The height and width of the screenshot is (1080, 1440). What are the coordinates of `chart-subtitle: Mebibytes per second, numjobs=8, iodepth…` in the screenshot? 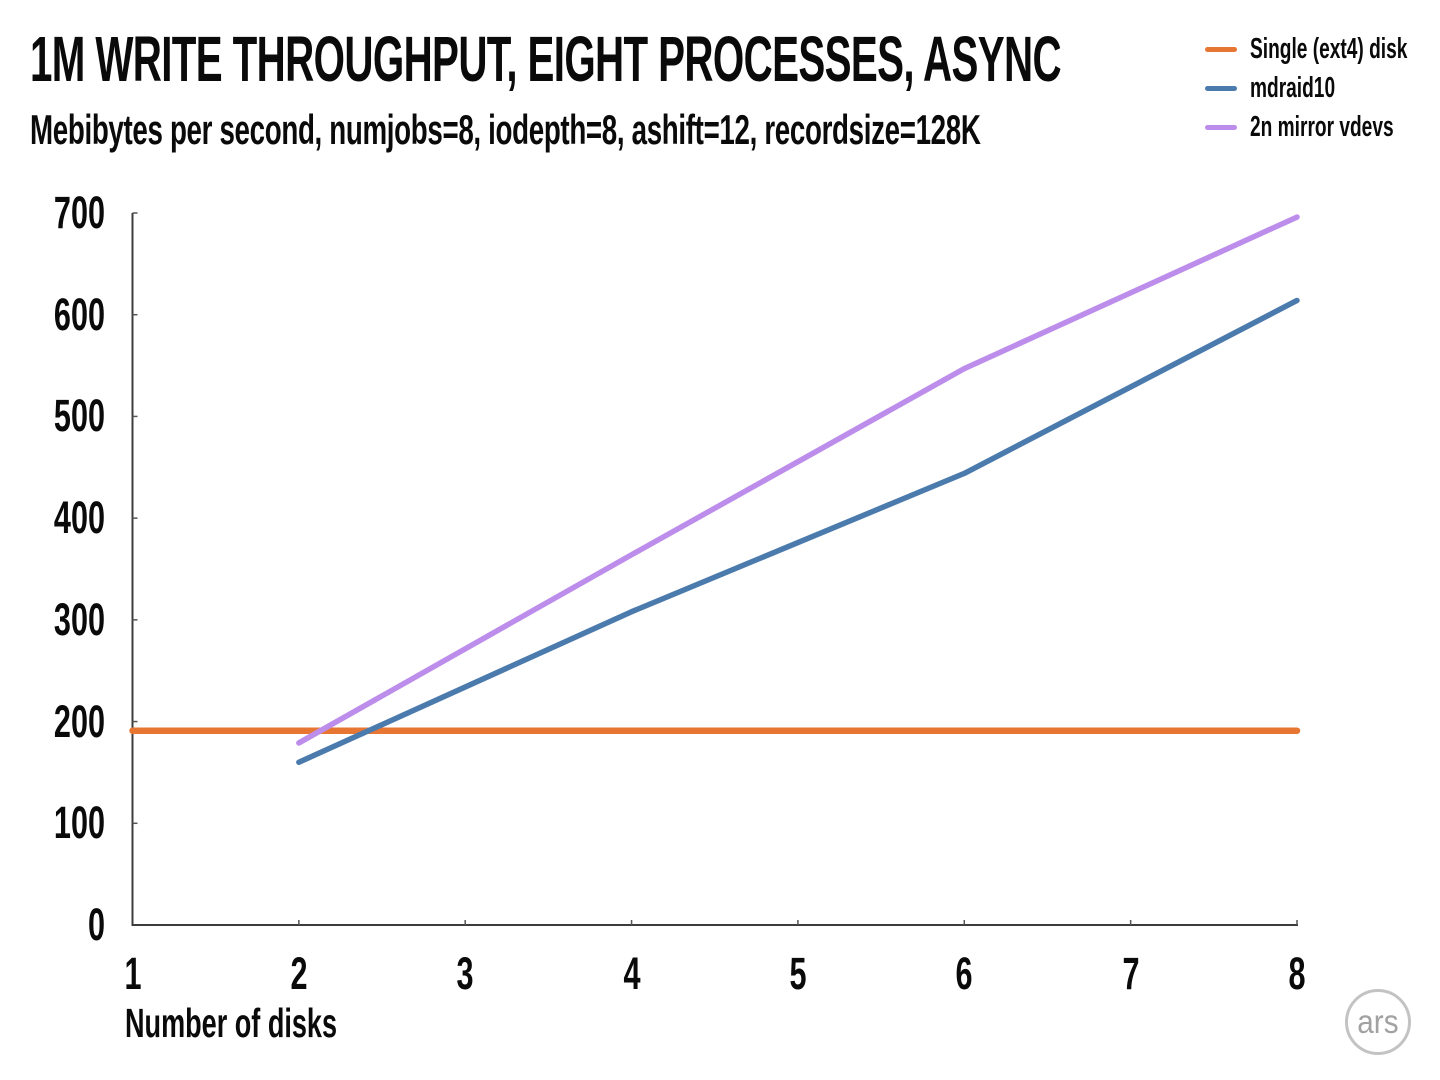 It's located at (735, 130).